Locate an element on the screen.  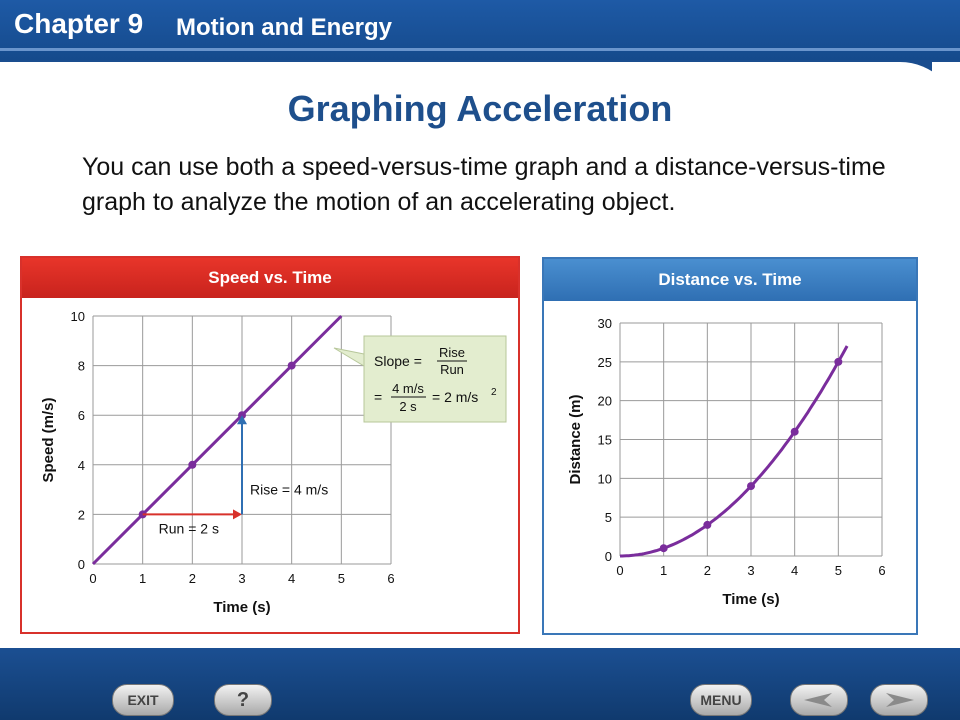
header-divider is located at coordinates (480, 49).